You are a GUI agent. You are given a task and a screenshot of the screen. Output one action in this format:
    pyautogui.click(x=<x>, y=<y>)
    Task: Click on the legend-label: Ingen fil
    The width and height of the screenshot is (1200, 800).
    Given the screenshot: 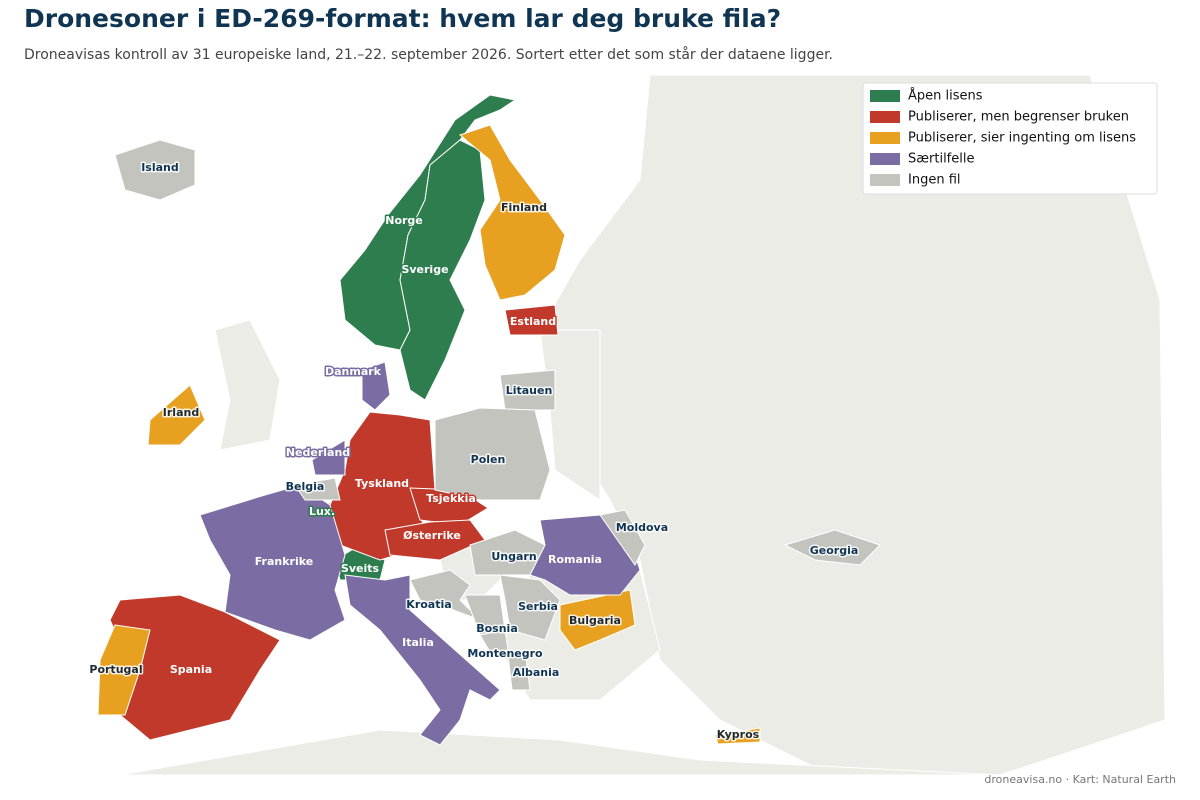 What is the action you would take?
    pyautogui.click(x=934, y=180)
    